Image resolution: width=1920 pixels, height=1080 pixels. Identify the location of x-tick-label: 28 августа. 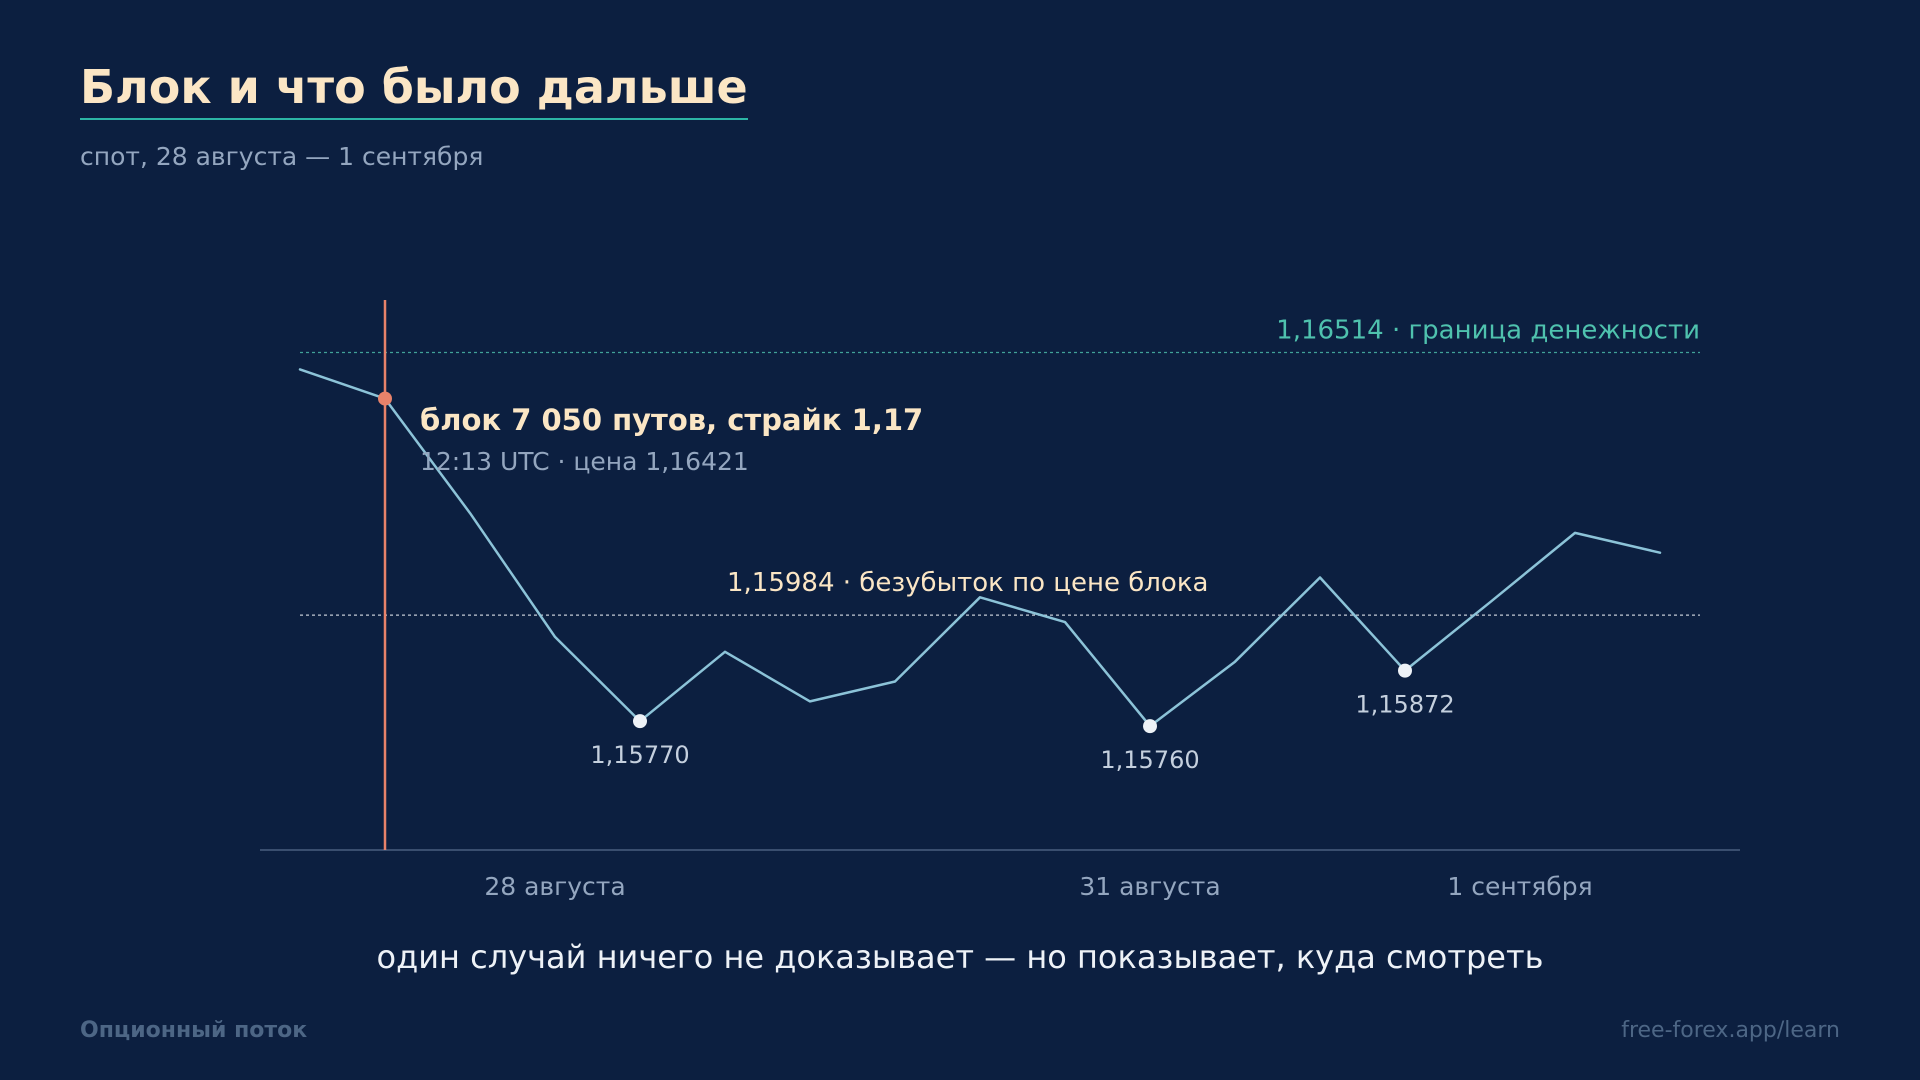
(554, 886).